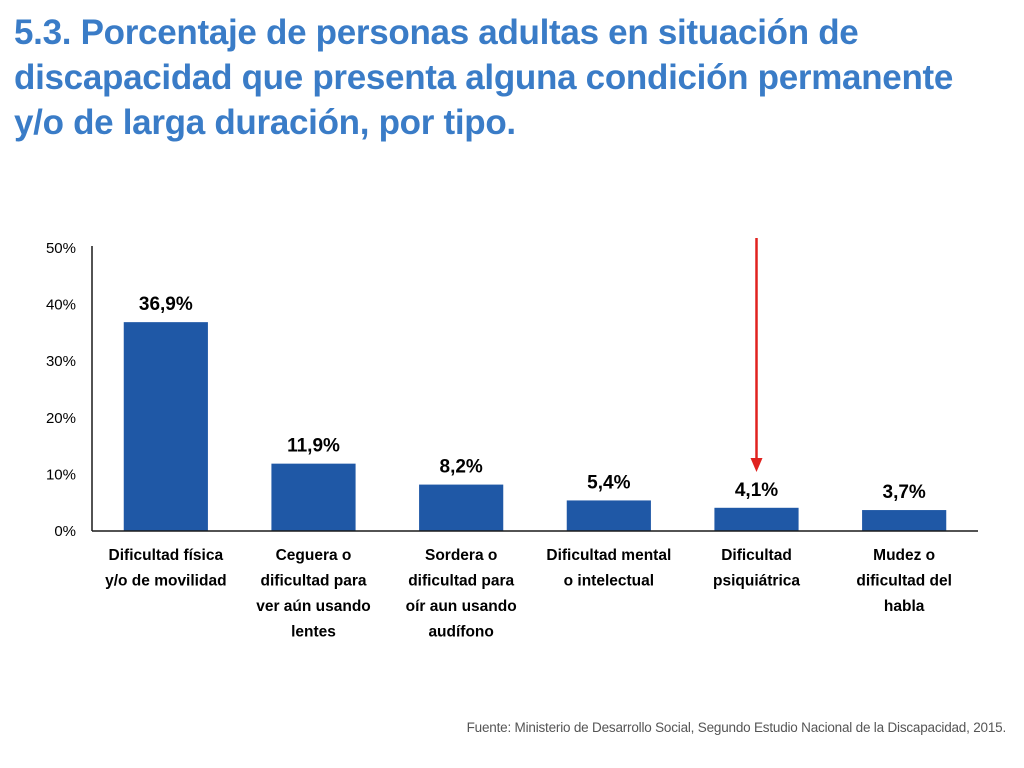 This screenshot has width=1024, height=768. I want to click on category-label-line: habla, so click(904, 606).